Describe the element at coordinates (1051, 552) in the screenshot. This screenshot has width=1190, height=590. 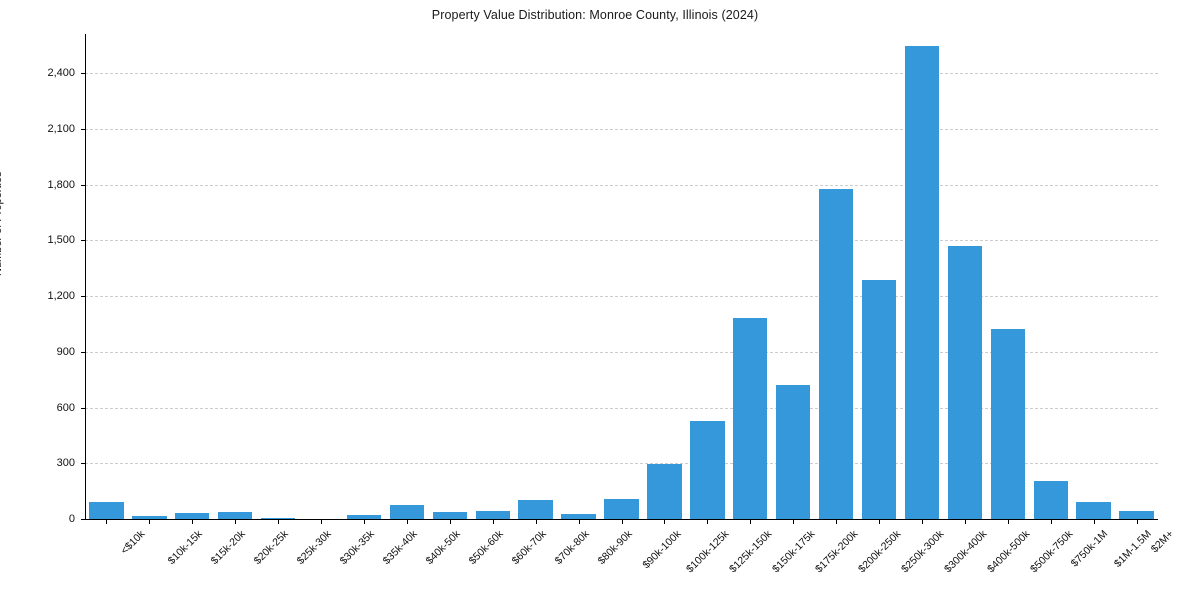
I see `x-tick-label: $500k-750k` at that location.